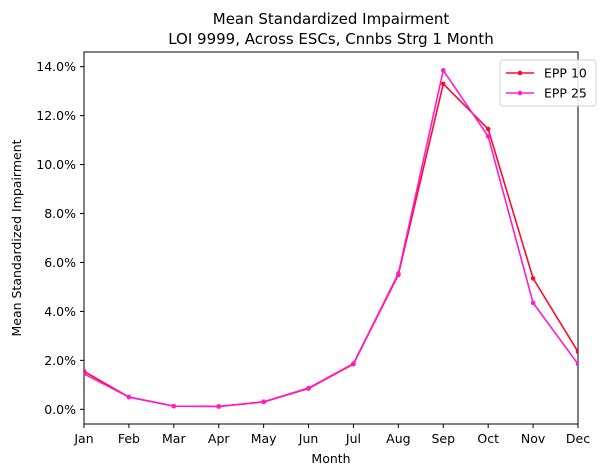 This screenshot has height=476, width=607. Describe the element at coordinates (60, 262) in the screenshot. I see `y-tick-label: 6.0%` at that location.